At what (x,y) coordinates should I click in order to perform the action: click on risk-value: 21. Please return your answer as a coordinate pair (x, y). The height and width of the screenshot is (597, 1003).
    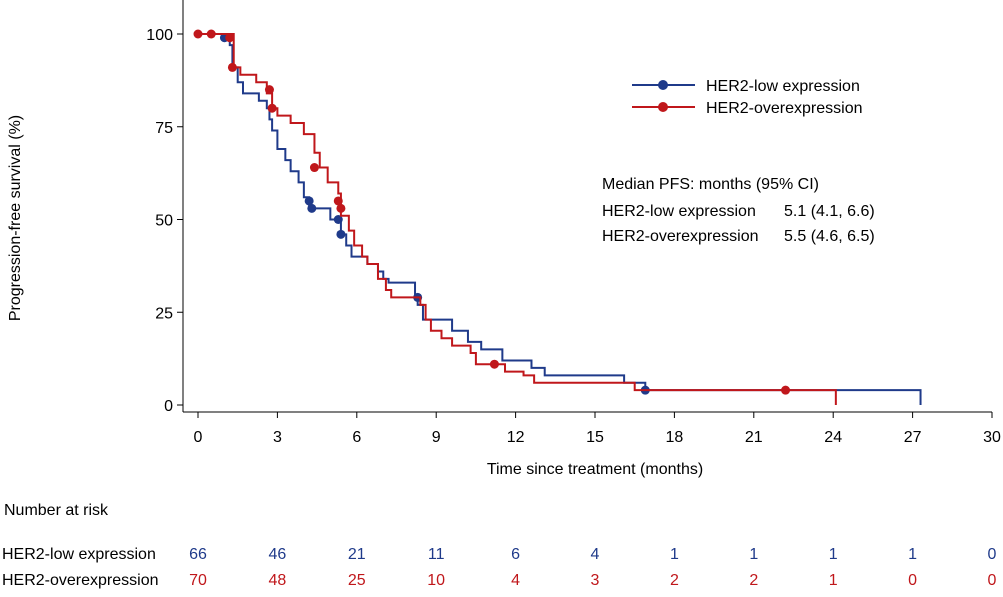
    Looking at the image, I should click on (356, 554).